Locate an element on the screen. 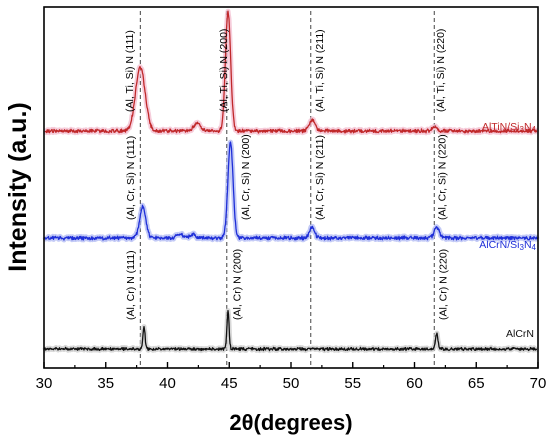 The height and width of the screenshot is (442, 550). x-tick-label-0: 30 is located at coordinates (44, 383).